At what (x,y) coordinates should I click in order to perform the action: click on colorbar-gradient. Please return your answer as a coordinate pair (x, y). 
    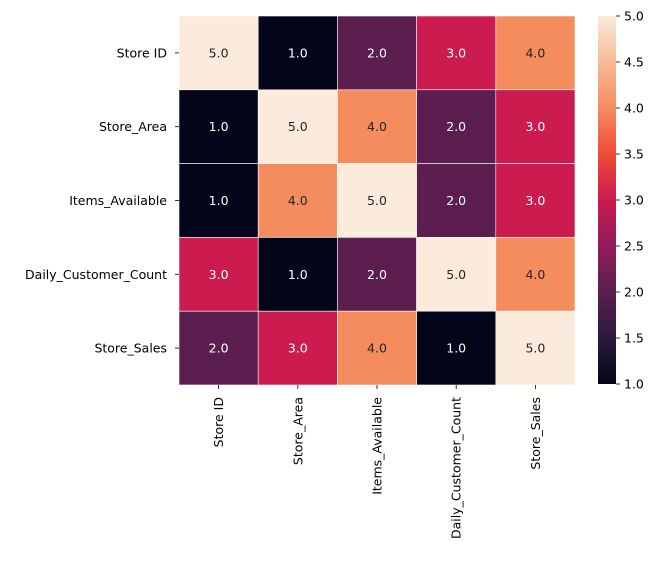
    Looking at the image, I should click on (607, 200).